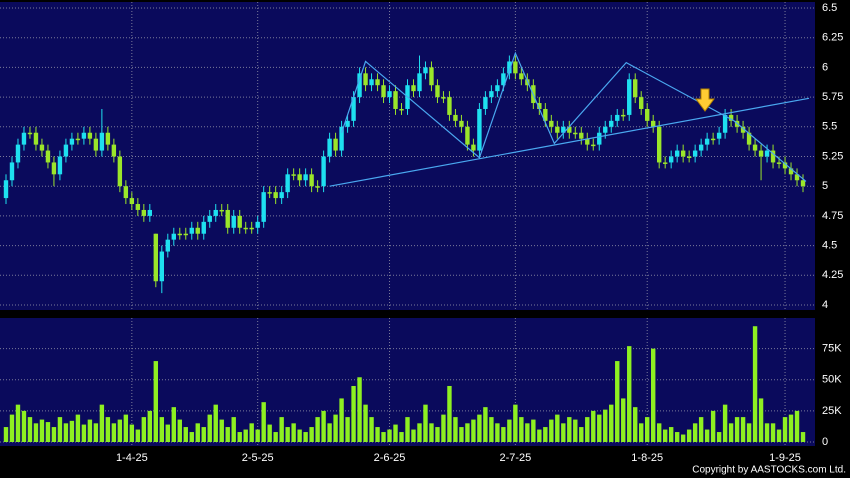 This screenshot has width=850, height=478. I want to click on y-tick-label: 5.25, so click(832, 156).